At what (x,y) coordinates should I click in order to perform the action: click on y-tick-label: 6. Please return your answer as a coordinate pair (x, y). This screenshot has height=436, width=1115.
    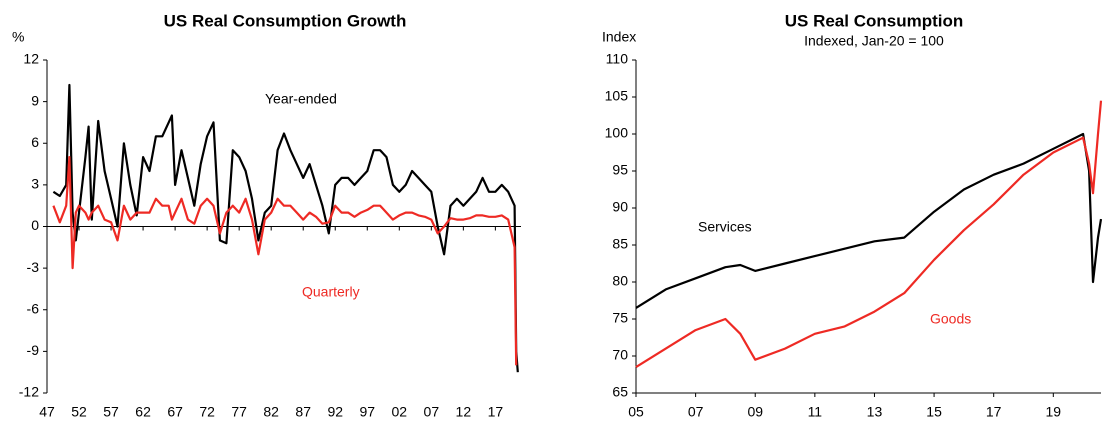
    Looking at the image, I should click on (35, 142).